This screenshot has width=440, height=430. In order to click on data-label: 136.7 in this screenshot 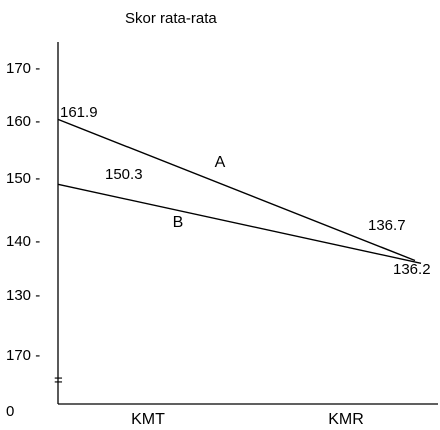, I will do `click(387, 225)`.